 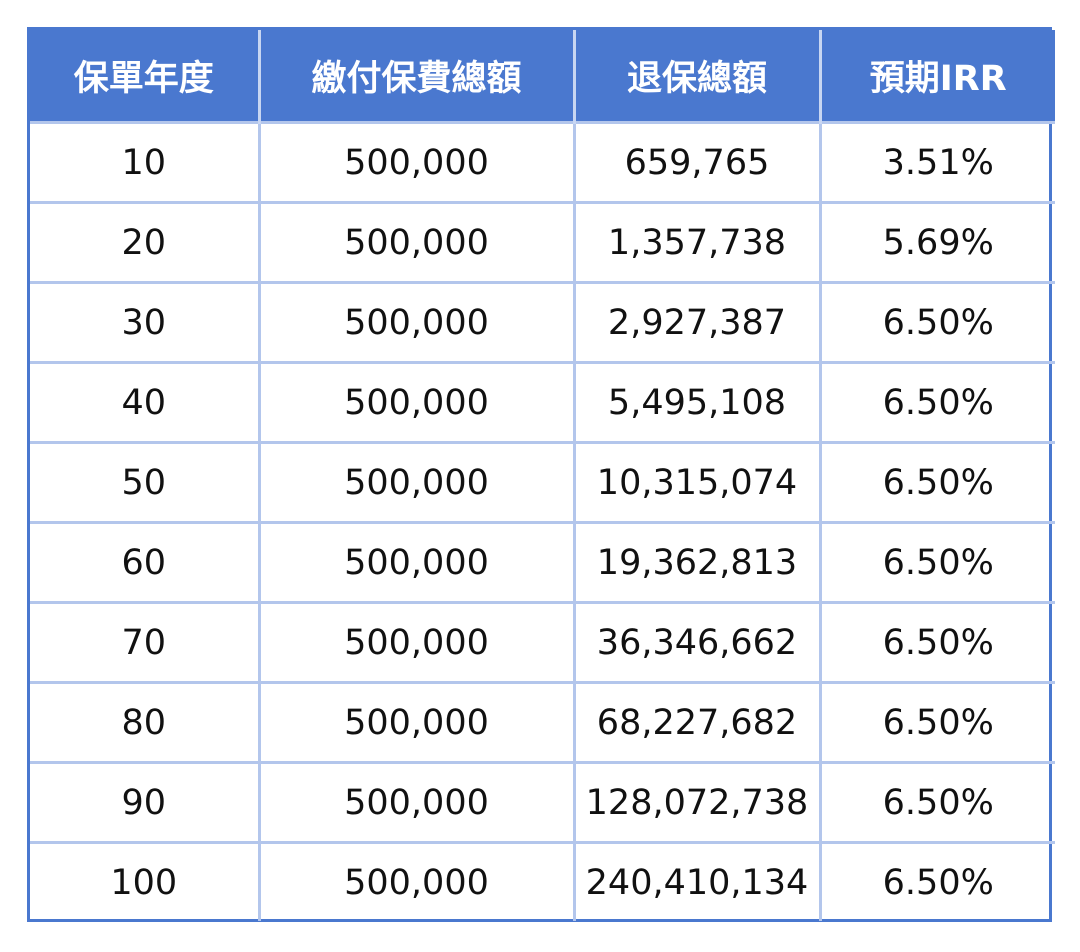 What do you see at coordinates (145, 562) in the screenshot?
I see `table-cell: 60` at bounding box center [145, 562].